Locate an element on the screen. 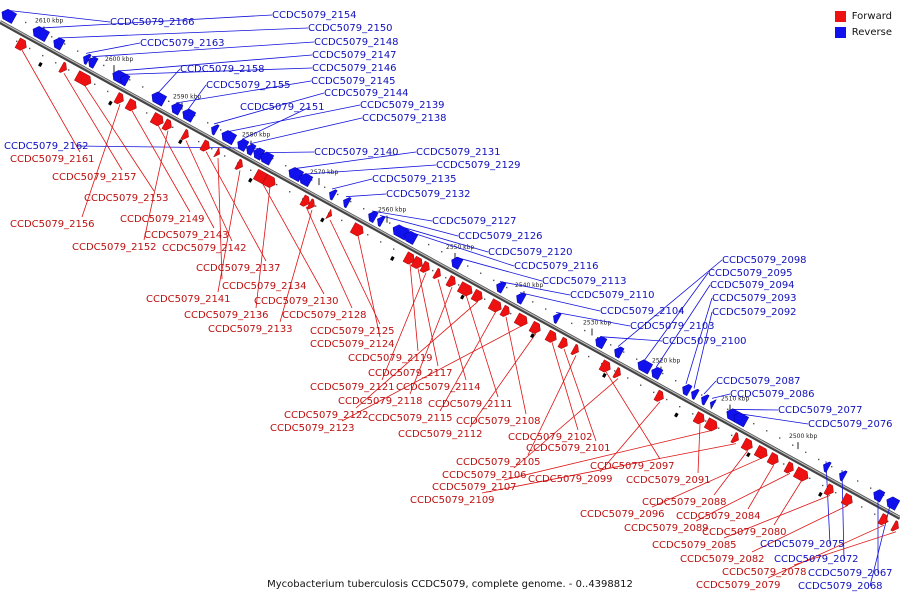 The image size is (900, 600). forward-gene-label: CCDC5079_2101 is located at coordinates (568, 448).